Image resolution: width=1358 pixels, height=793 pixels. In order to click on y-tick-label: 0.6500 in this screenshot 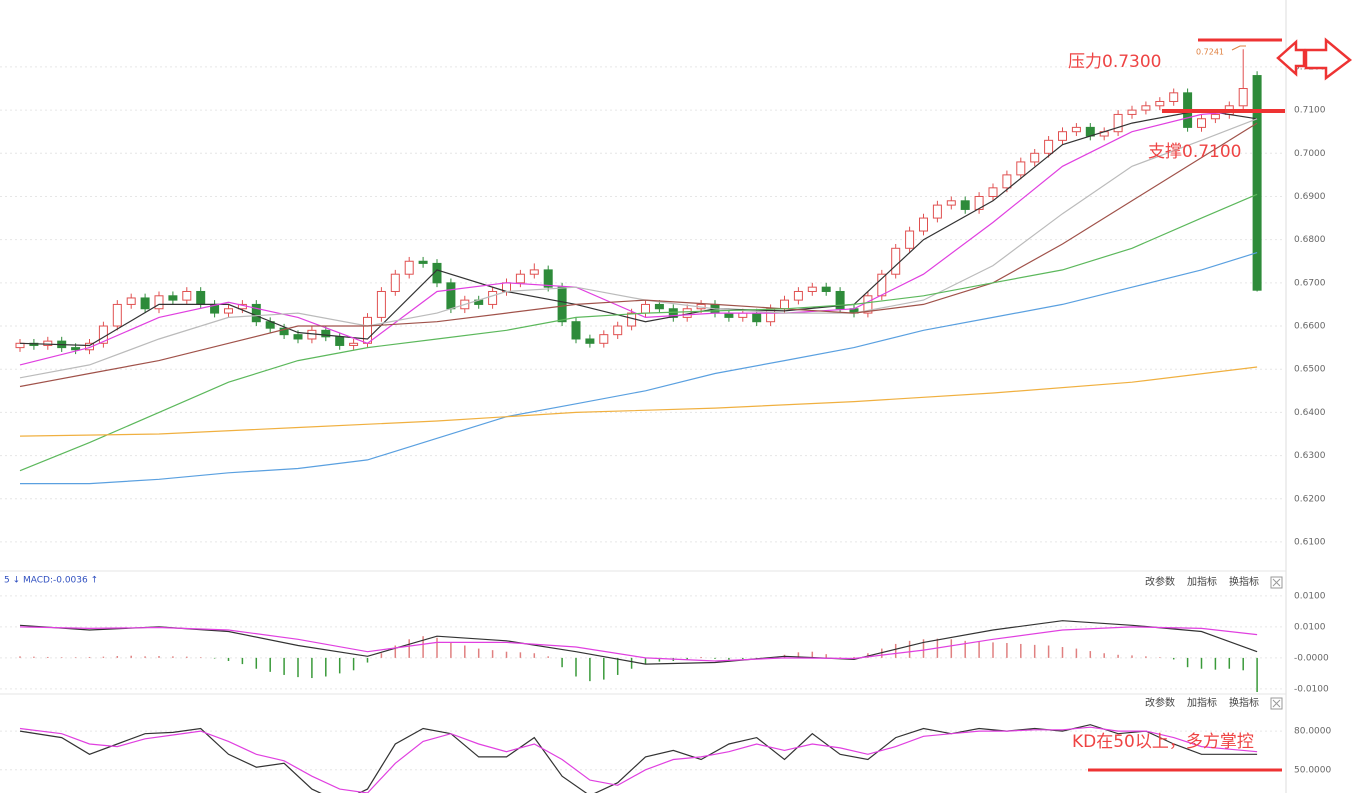, I will do `click(1310, 370)`.